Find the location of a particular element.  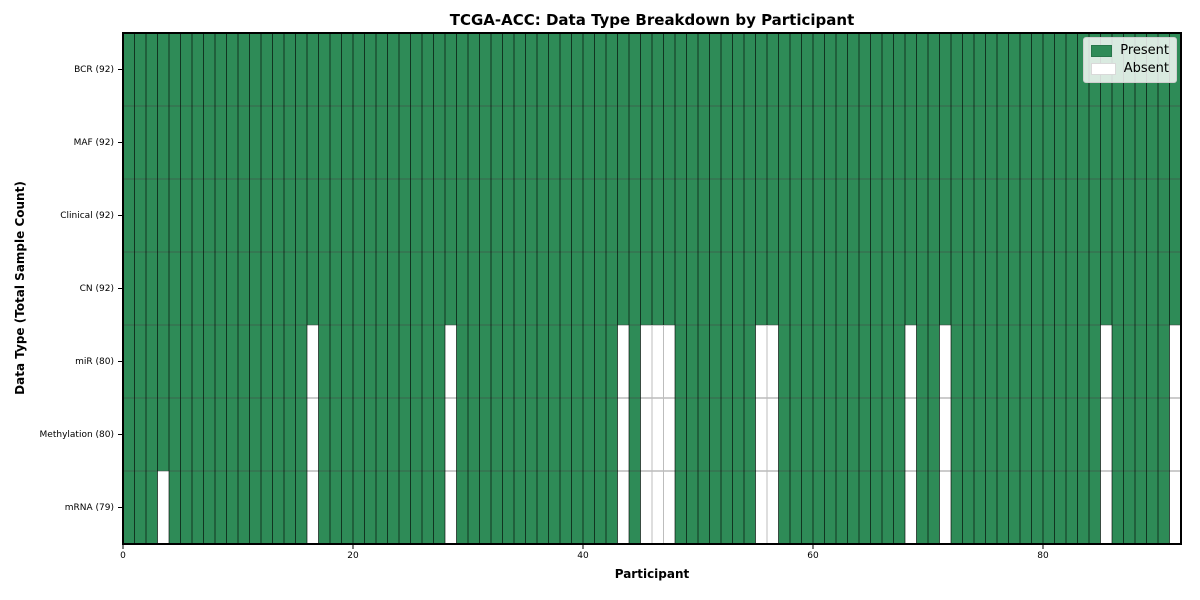

y-tick-label: BCR (92) is located at coordinates (94, 69).